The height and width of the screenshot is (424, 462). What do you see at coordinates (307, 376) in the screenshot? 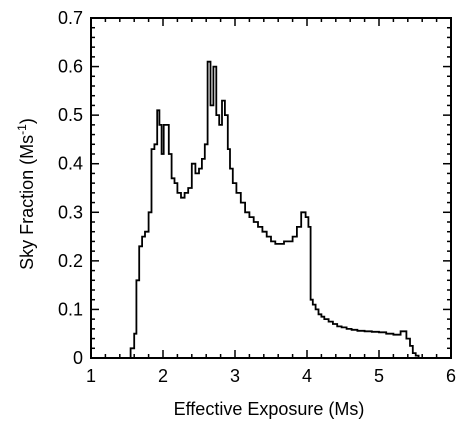
I see `x-tick-label: 4` at bounding box center [307, 376].